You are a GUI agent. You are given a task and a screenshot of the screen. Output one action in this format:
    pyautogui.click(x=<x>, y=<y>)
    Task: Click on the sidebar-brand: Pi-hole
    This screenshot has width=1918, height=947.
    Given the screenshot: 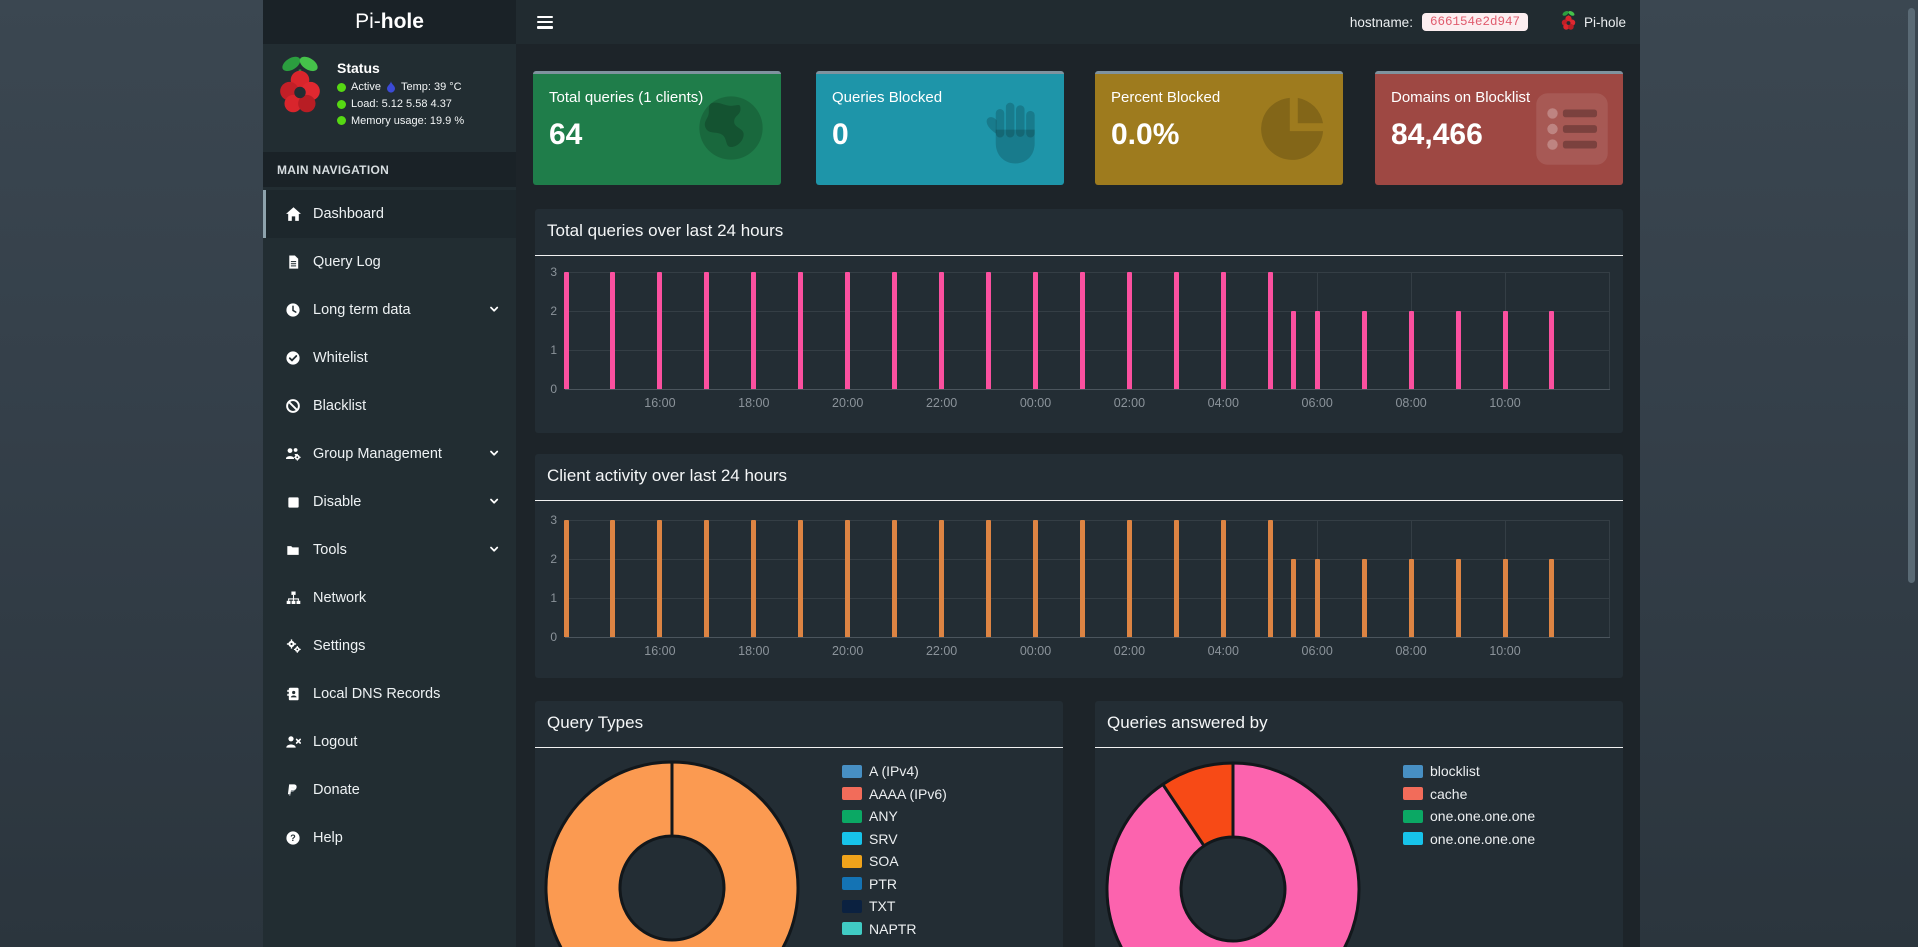 What is the action you would take?
    pyautogui.click(x=389, y=22)
    